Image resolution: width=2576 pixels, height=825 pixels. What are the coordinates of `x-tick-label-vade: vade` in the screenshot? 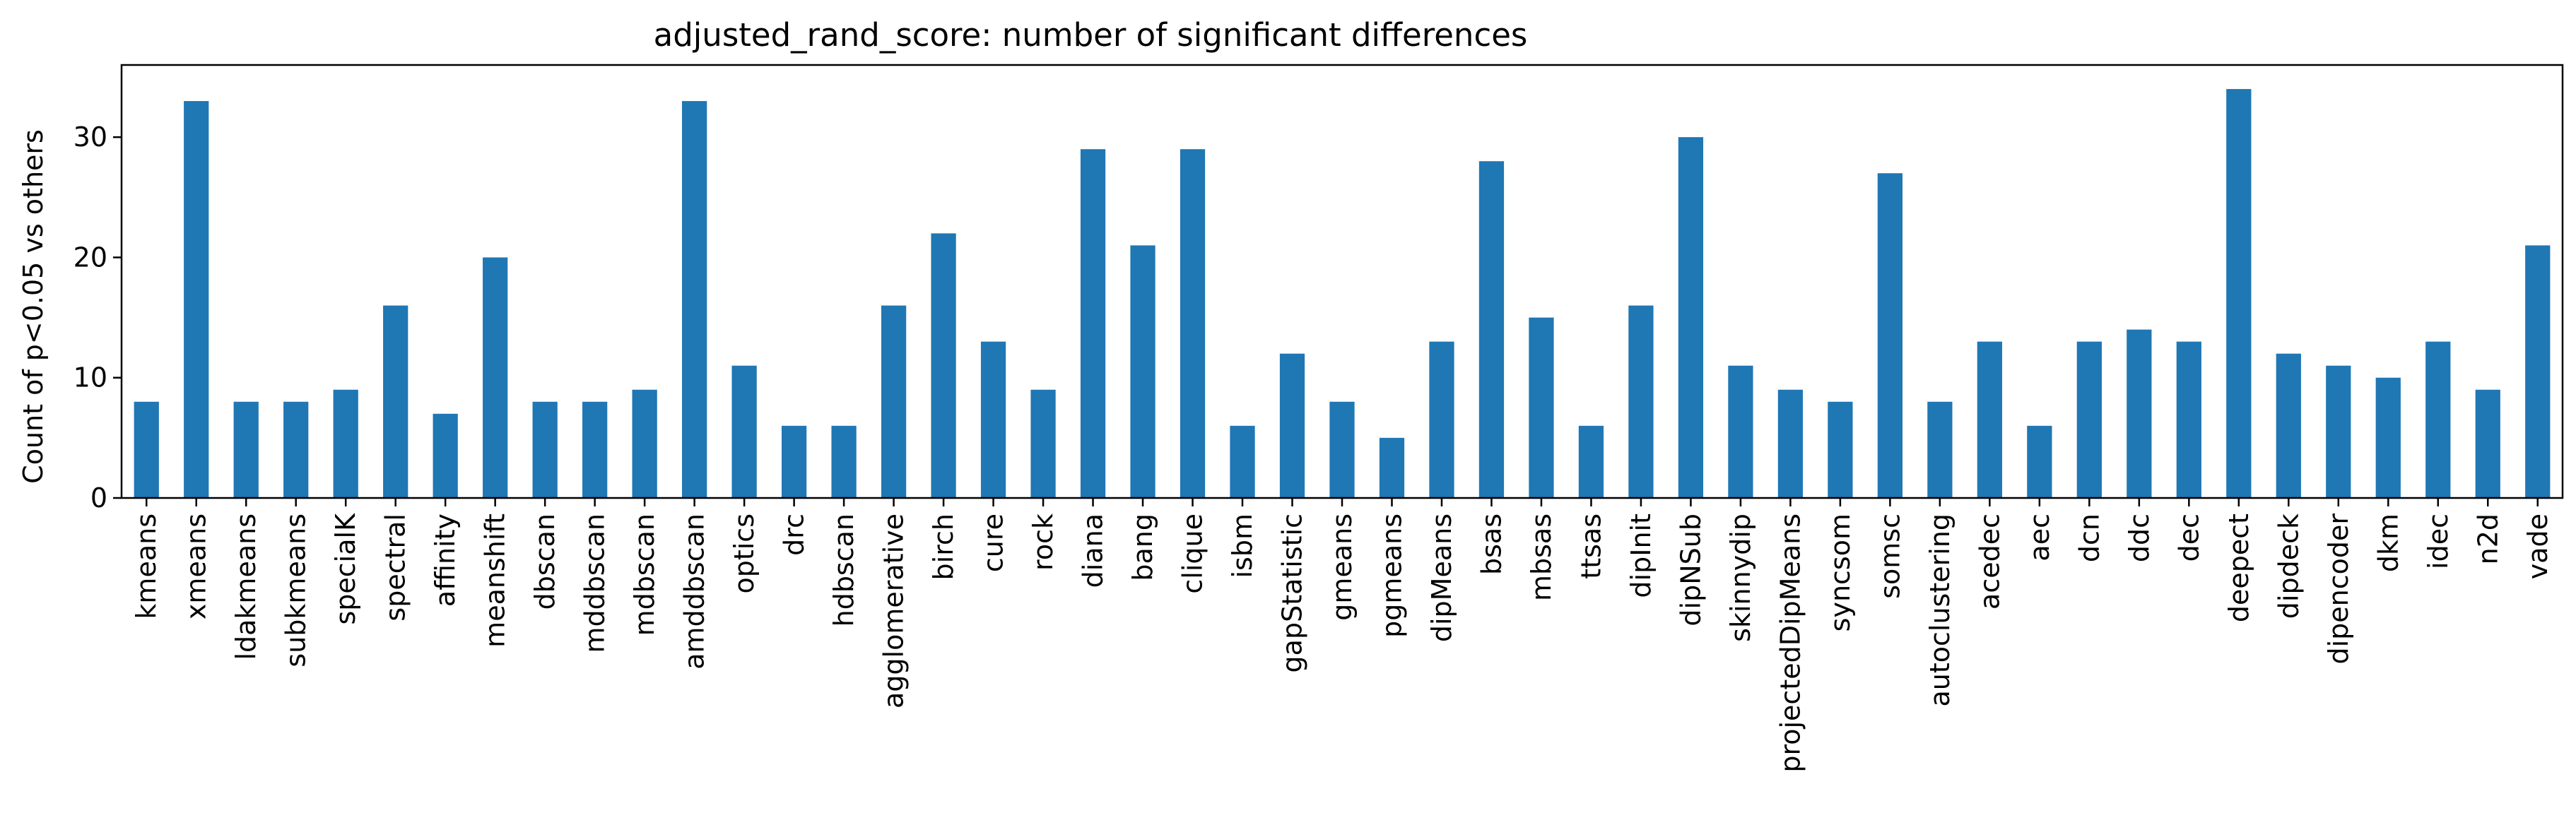 It's located at (2537, 546).